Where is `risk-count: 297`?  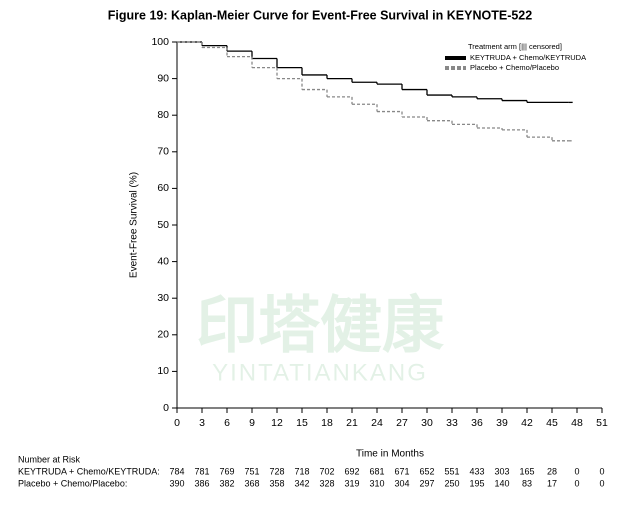
risk-count: 297 is located at coordinates (426, 483).